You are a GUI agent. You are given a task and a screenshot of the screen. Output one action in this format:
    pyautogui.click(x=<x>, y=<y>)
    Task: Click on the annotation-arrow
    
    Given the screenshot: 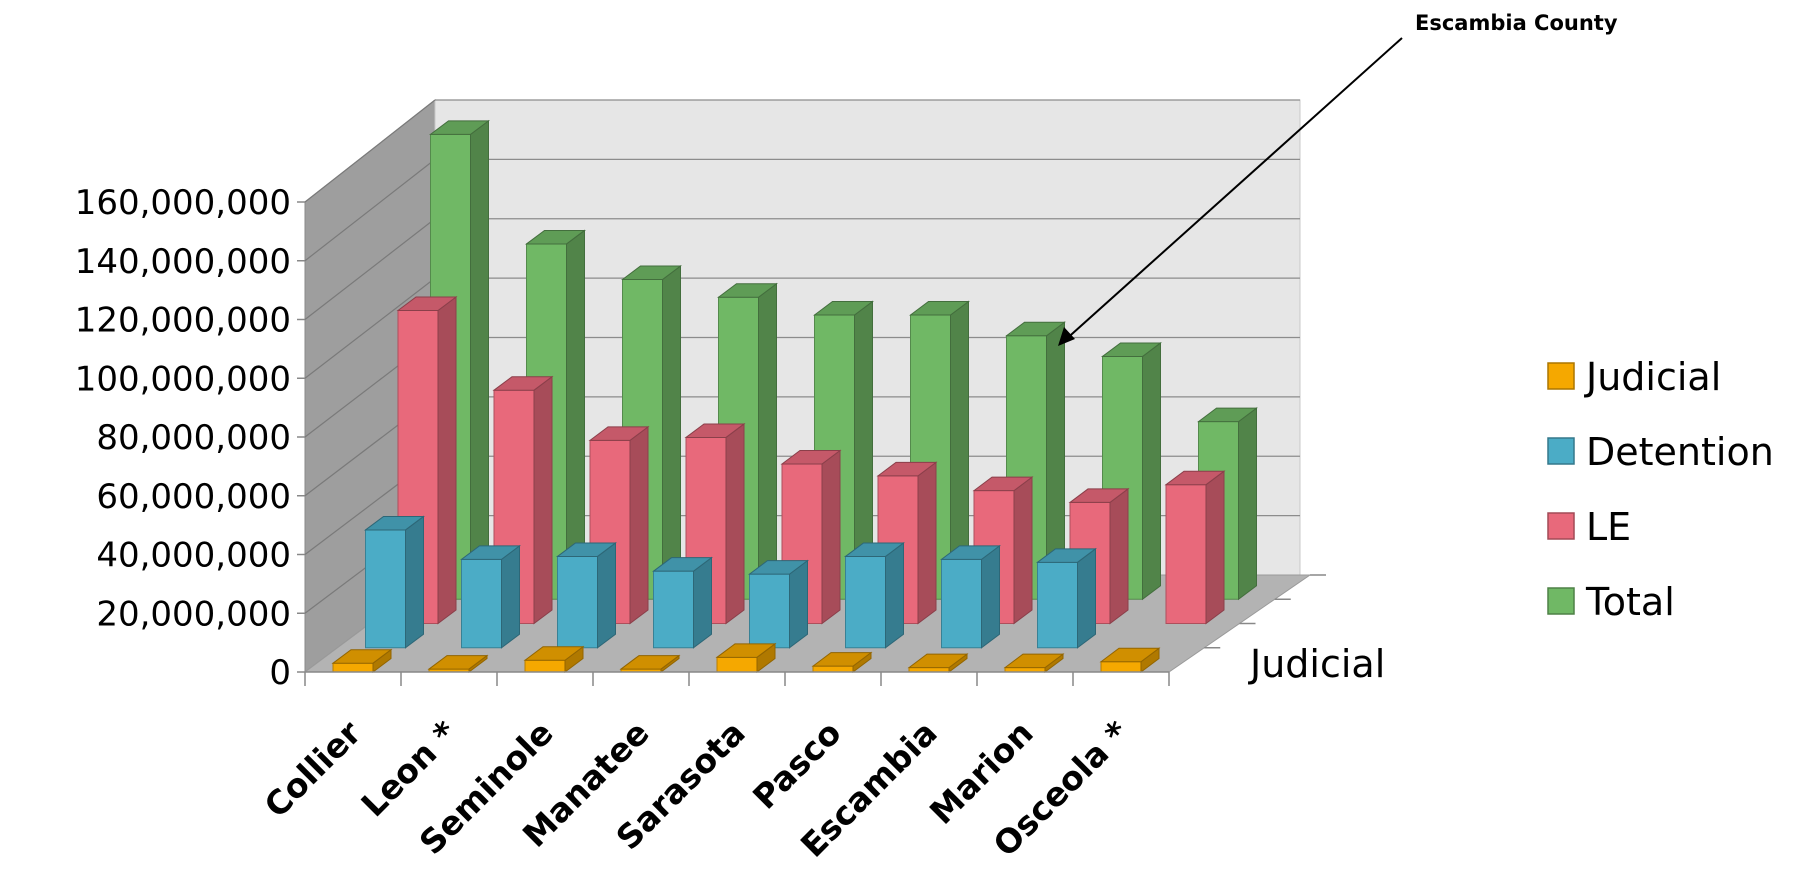 What is the action you would take?
    pyautogui.click(x=1232, y=190)
    